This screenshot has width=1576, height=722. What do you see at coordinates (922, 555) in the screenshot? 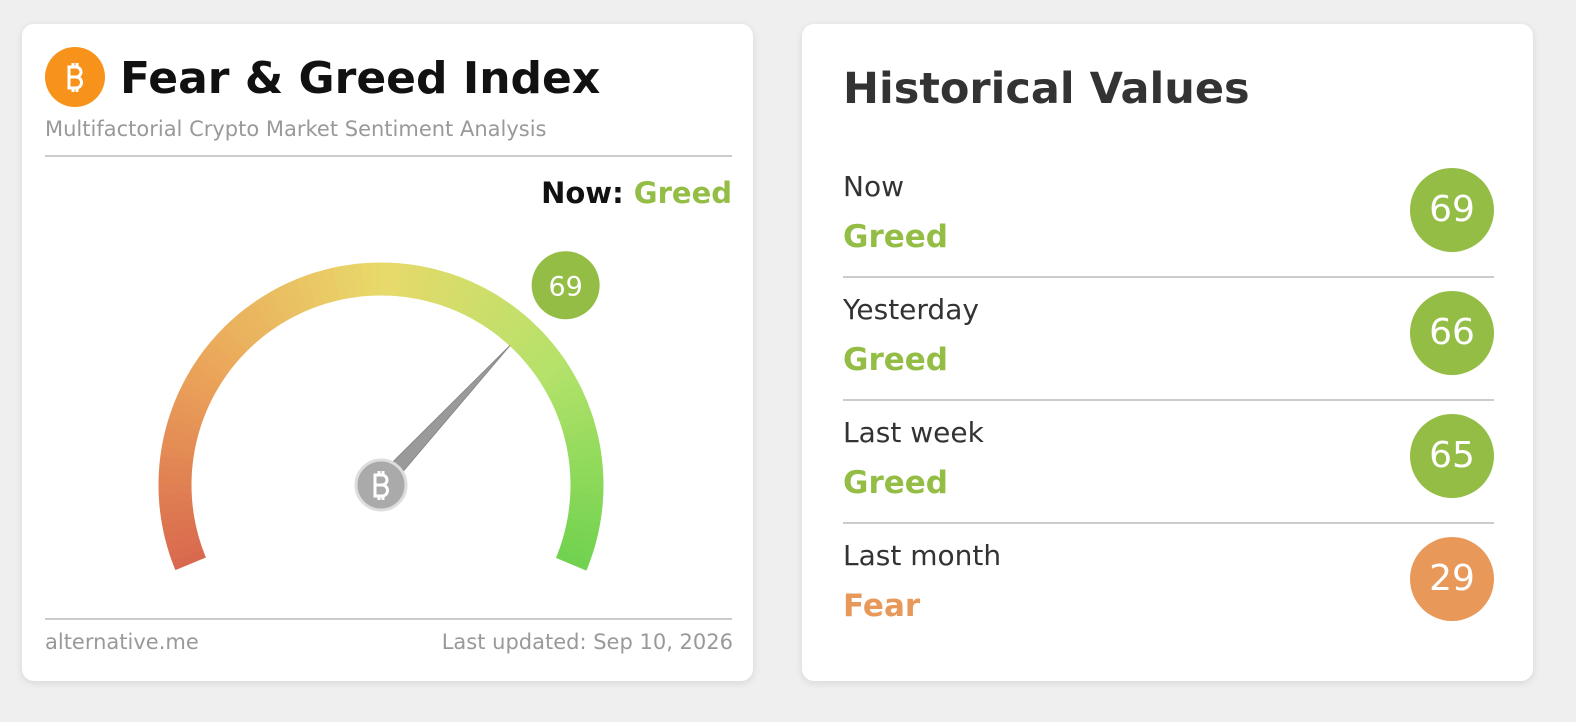
I see `period-label: Last month` at bounding box center [922, 555].